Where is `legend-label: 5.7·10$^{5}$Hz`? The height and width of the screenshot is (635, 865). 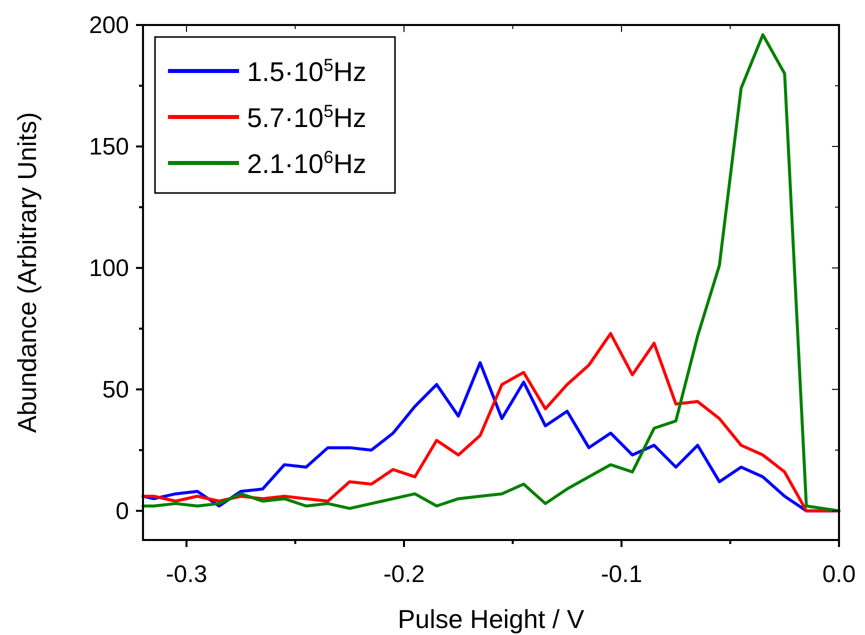
legend-label: 5.7·10$^{5}$Hz is located at coordinates (306, 117).